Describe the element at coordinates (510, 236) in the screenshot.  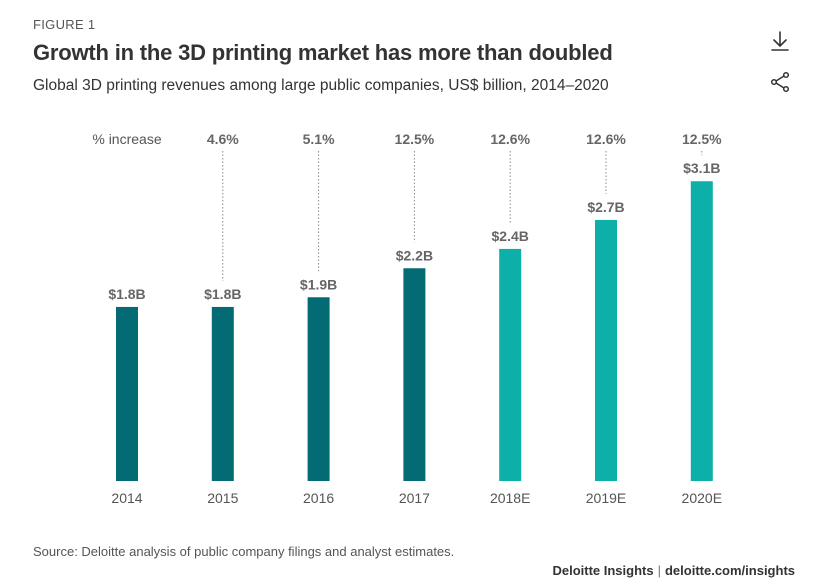
I see `value-label-2018E: $2.4B` at that location.